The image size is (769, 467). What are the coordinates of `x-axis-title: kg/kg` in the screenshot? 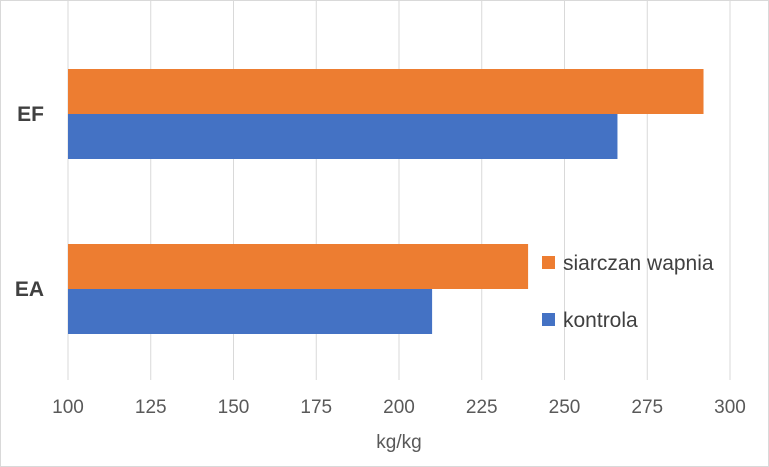 It's located at (398, 442).